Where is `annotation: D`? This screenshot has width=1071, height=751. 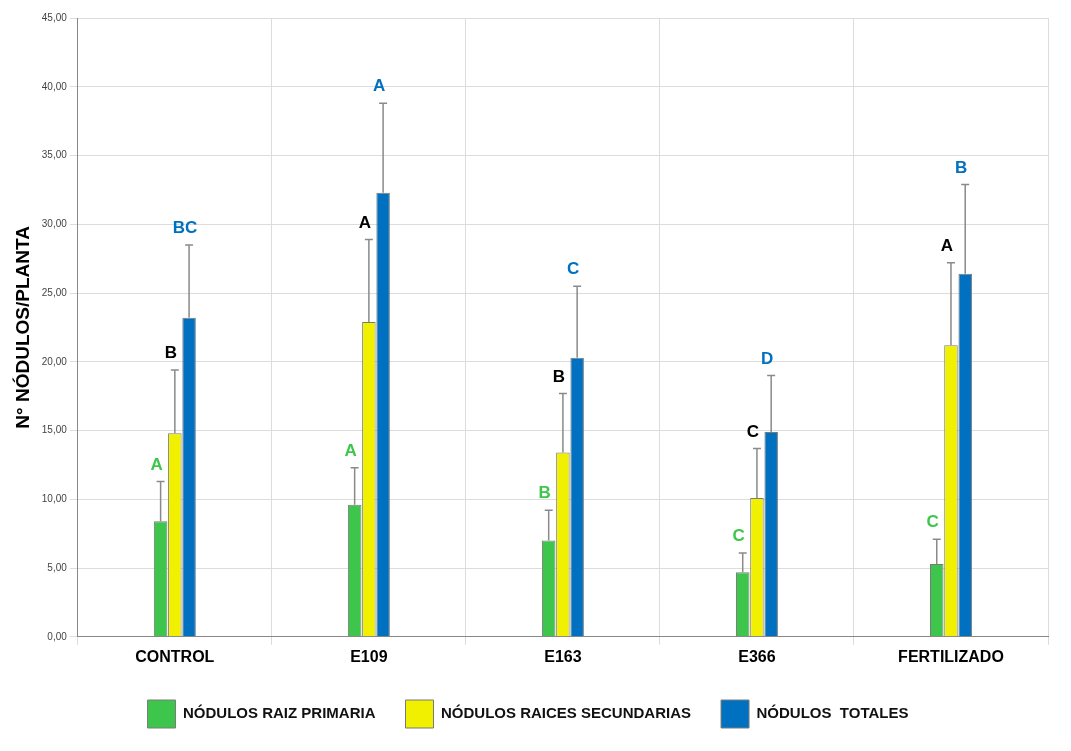
annotation: D is located at coordinates (767, 358).